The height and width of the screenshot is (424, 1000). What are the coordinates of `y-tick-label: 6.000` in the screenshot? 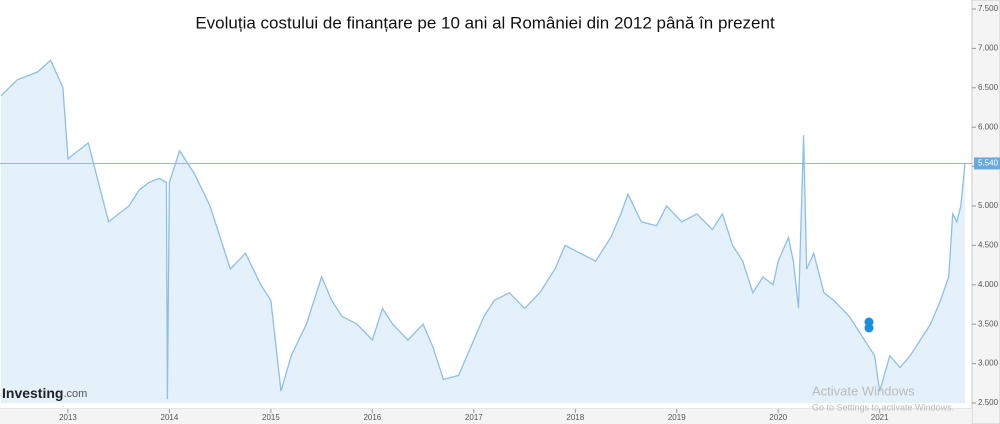 It's located at (988, 126).